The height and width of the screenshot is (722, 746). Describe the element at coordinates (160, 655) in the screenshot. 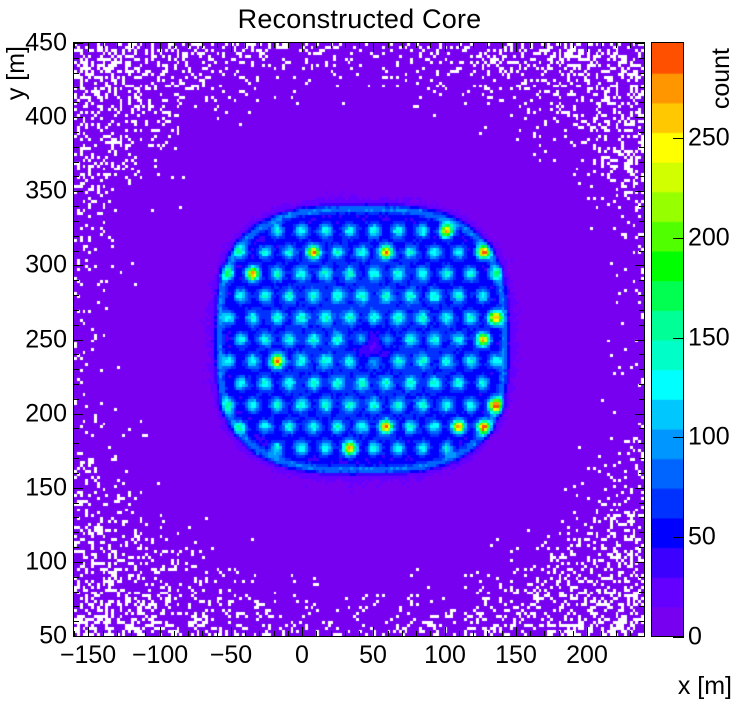

I see `x-tick-label: −100` at that location.